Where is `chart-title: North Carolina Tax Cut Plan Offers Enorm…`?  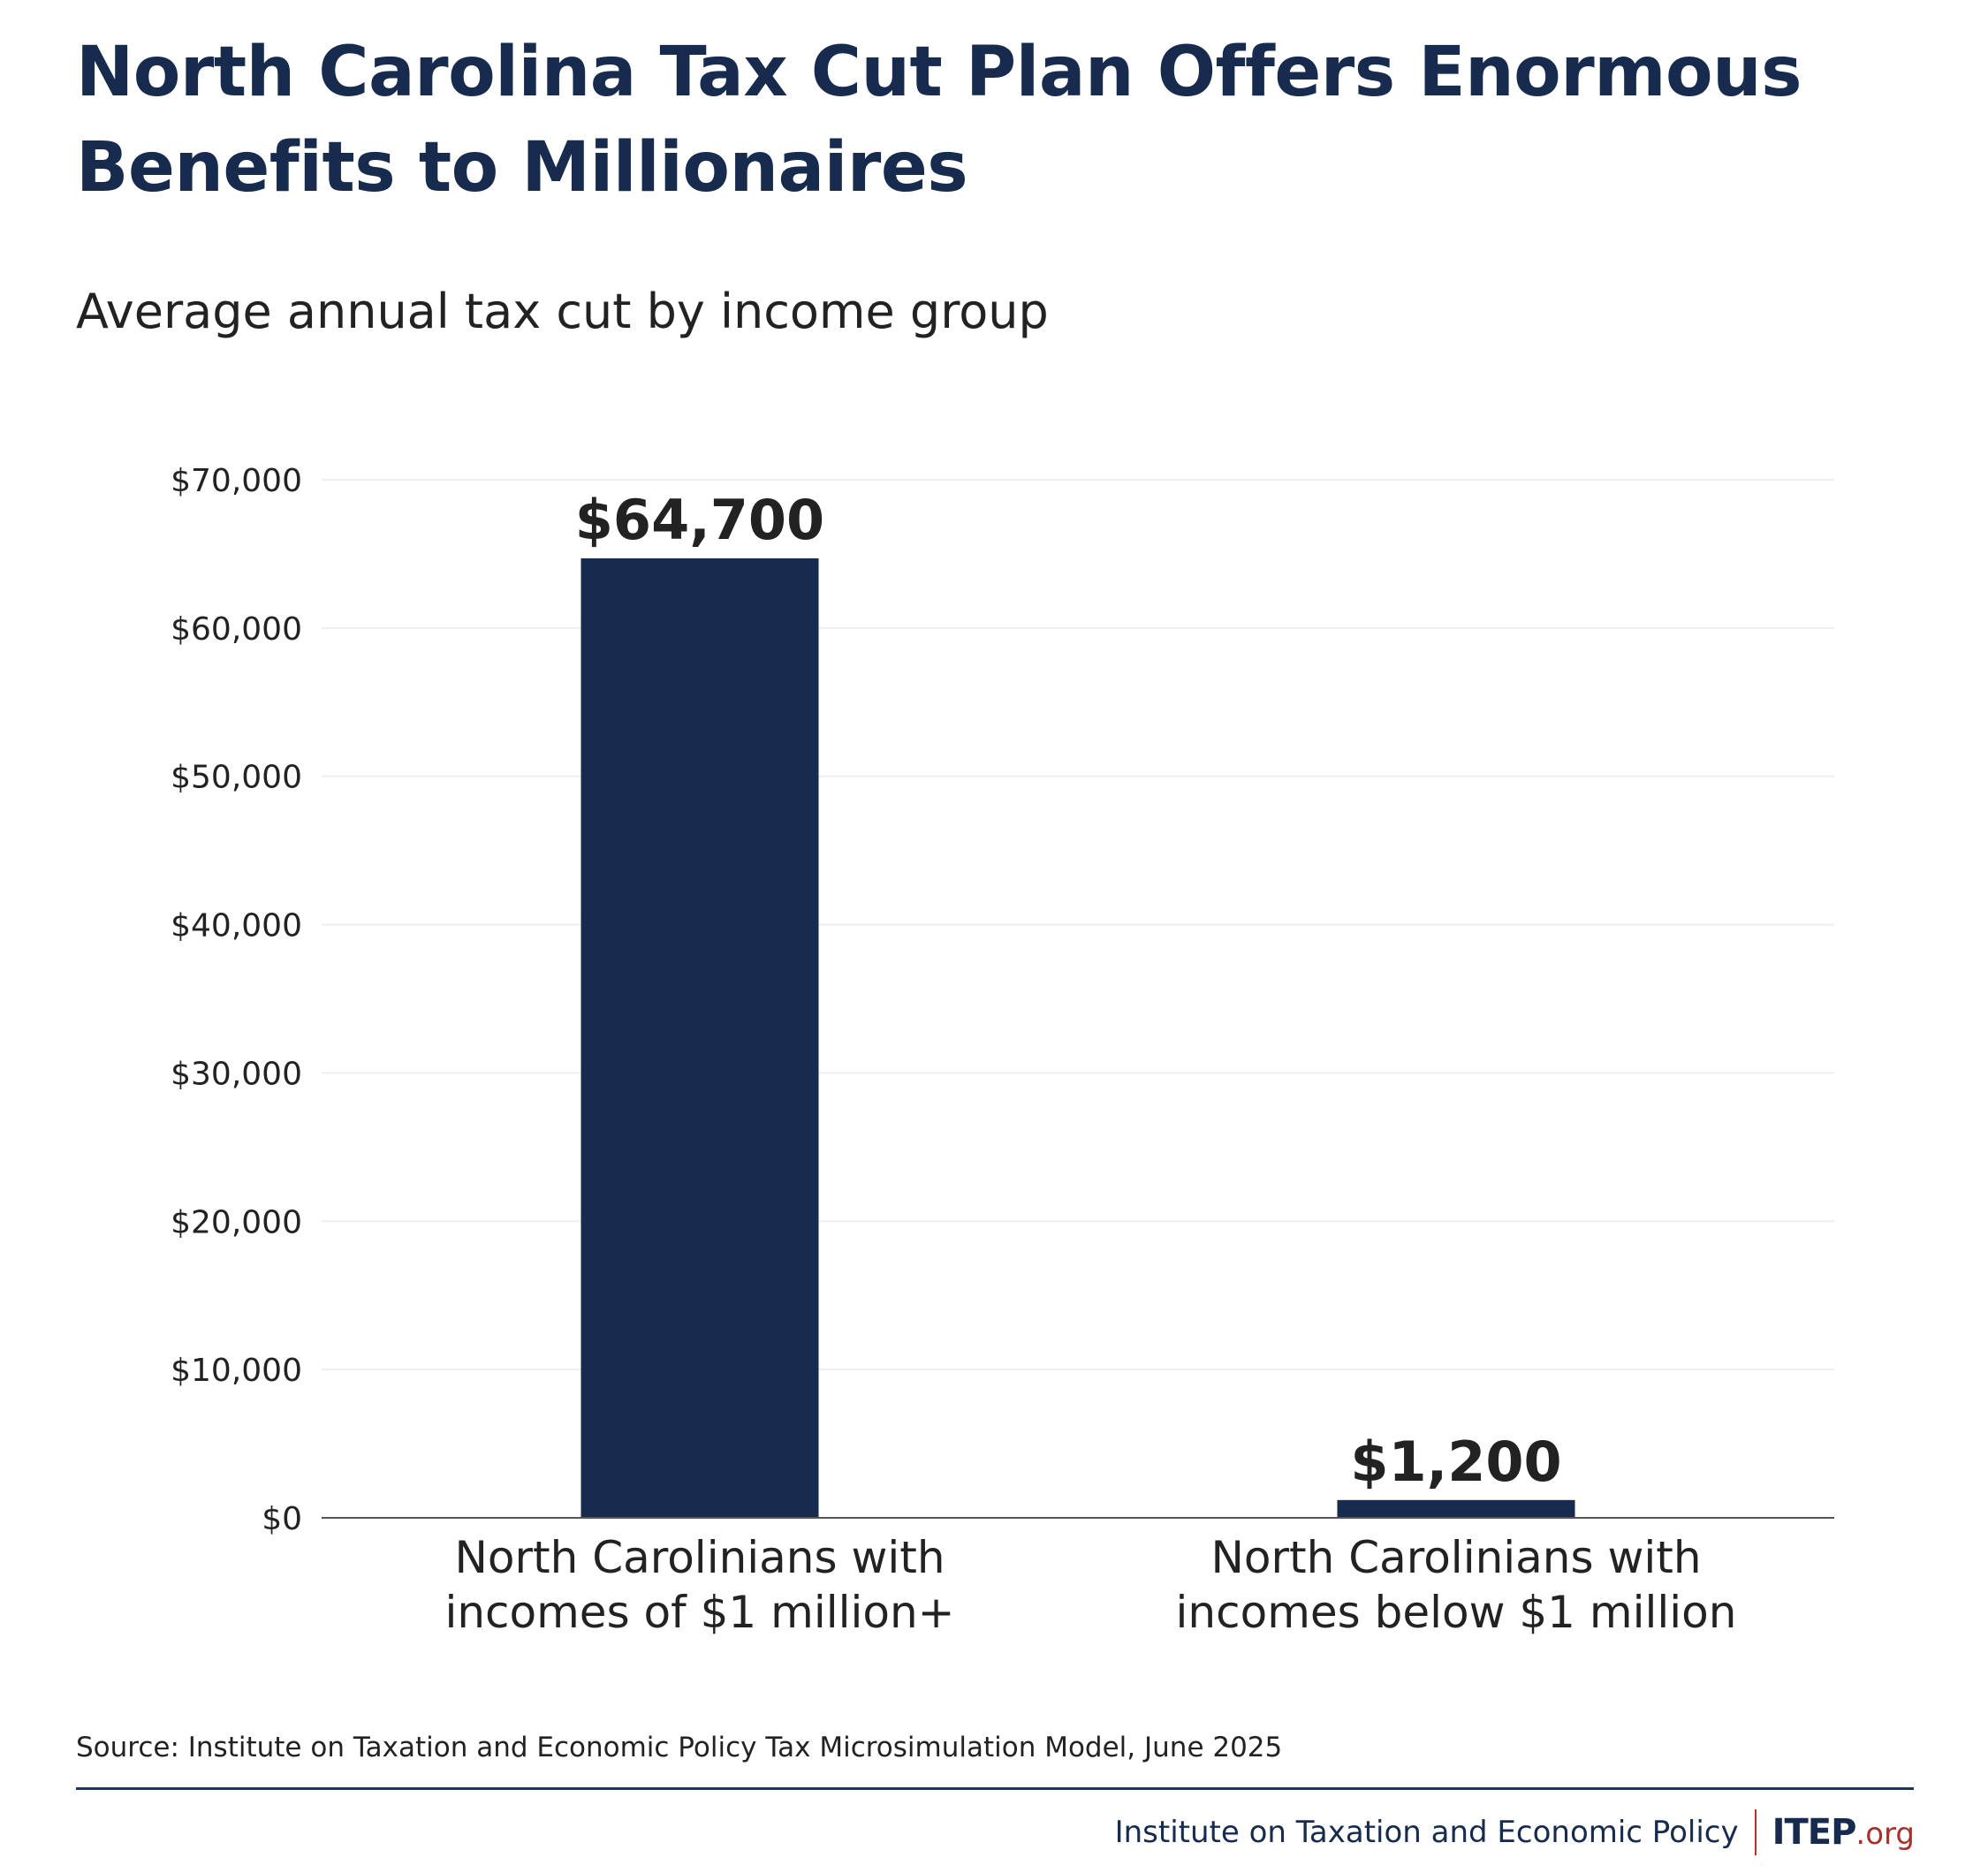 chart-title: North Carolina Tax Cut Plan Offers Enorm… is located at coordinates (939, 121).